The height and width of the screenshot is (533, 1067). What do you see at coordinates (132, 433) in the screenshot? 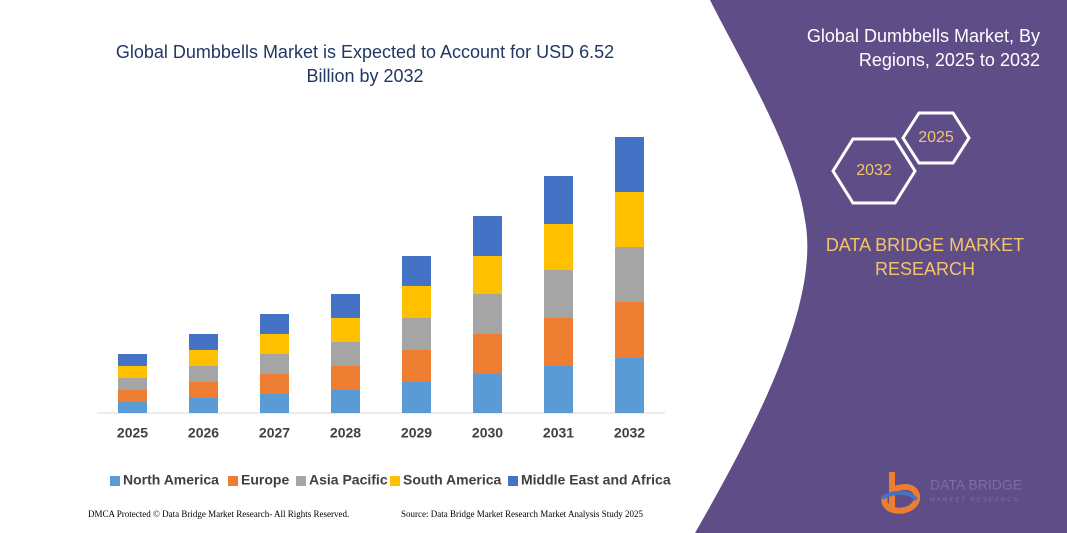
I see `x-tick-label: 2025` at bounding box center [132, 433].